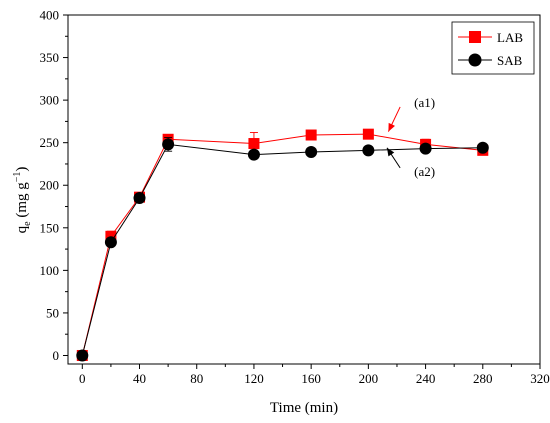  I want to click on legend-sab-label: SAB, so click(510, 60).